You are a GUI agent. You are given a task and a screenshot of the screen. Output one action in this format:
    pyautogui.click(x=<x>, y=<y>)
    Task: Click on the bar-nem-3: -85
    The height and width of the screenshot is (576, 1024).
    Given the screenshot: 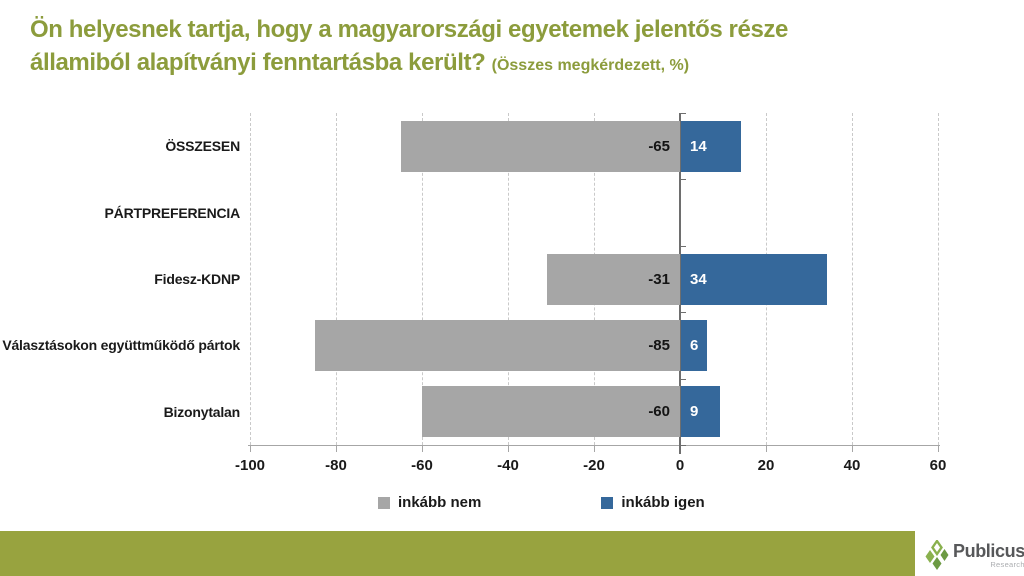 What is the action you would take?
    pyautogui.click(x=497, y=345)
    